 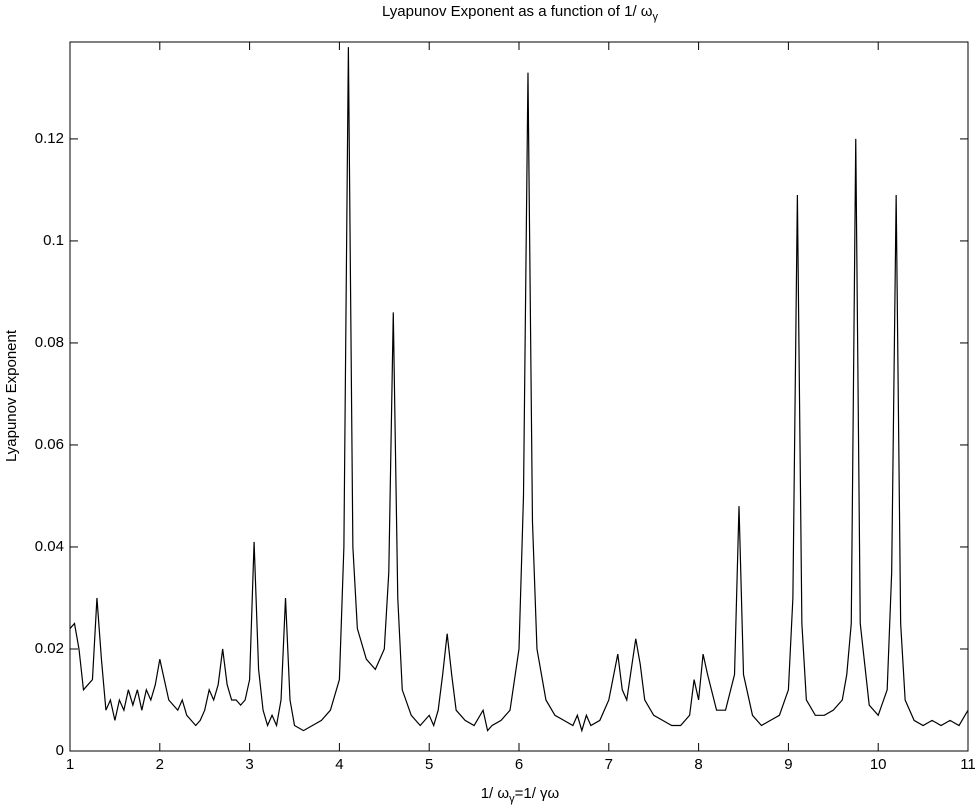 I want to click on y-tick-label: 0.08, so click(x=49, y=342).